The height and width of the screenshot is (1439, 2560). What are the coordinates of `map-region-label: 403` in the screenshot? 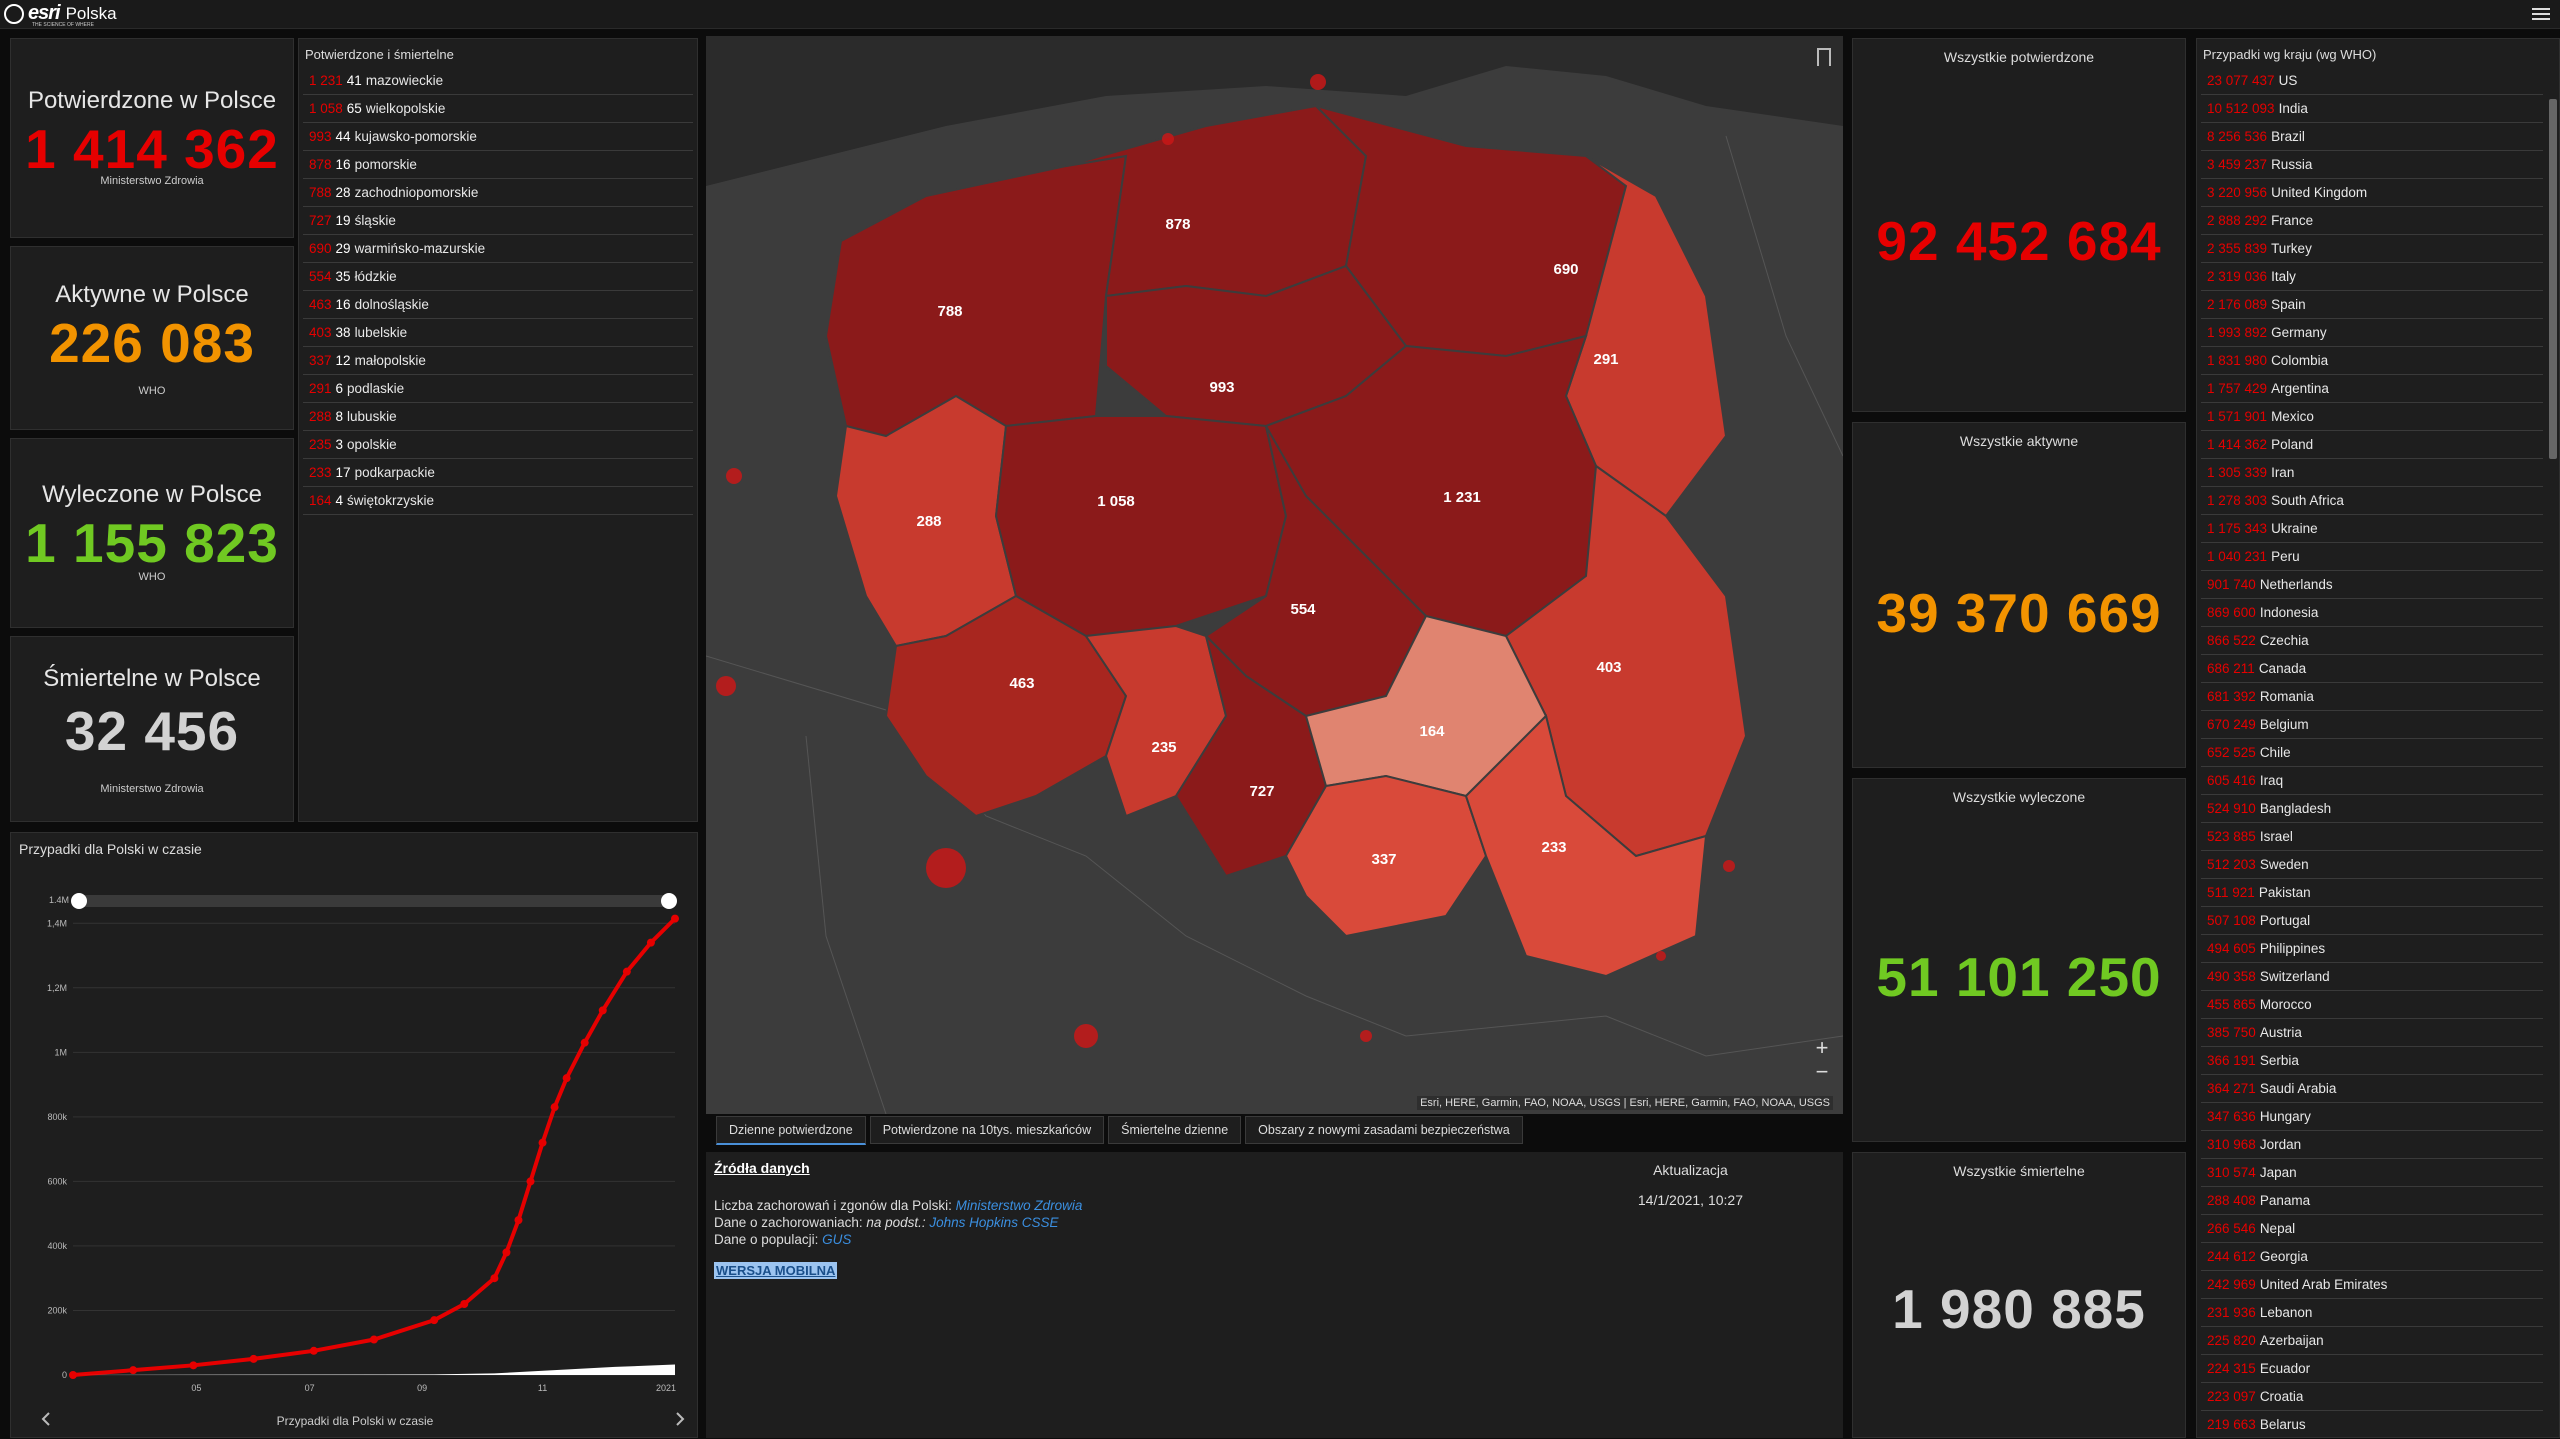 It's located at (1608, 667).